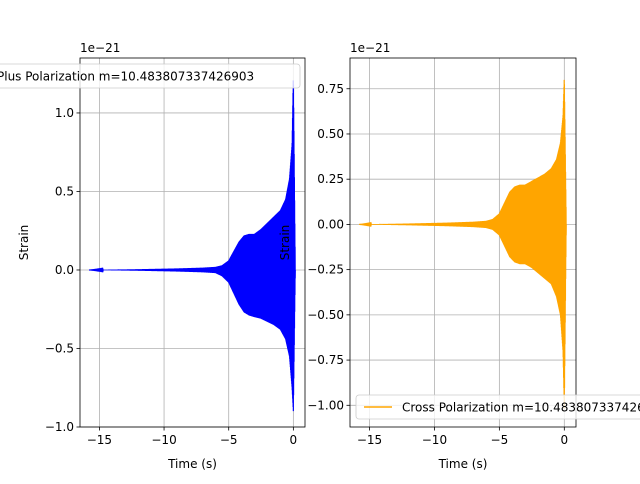  I want to click on y-tick-label: −0.50, so click(325, 315).